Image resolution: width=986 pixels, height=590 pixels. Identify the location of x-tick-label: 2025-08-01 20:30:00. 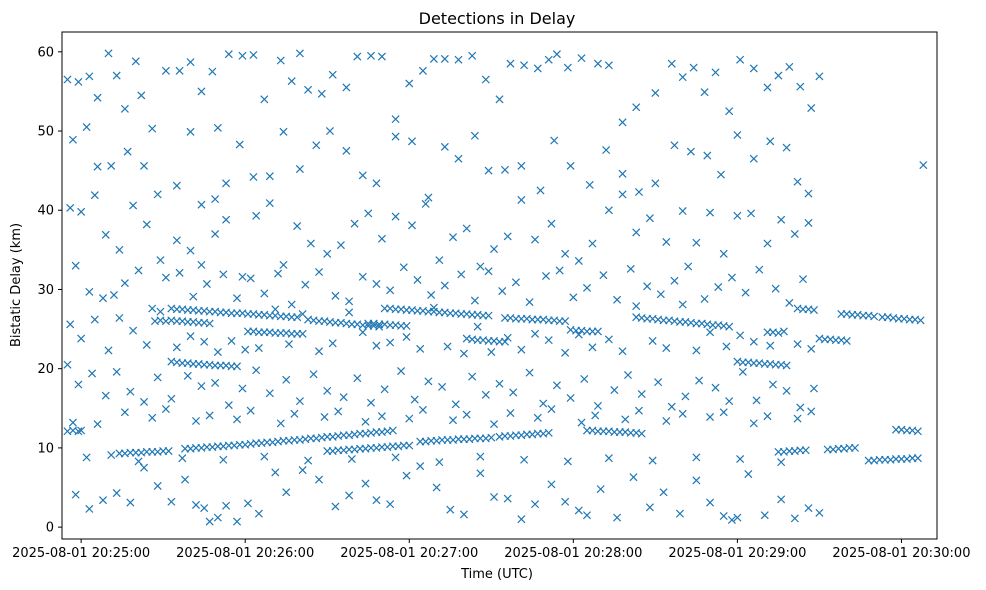
(901, 553).